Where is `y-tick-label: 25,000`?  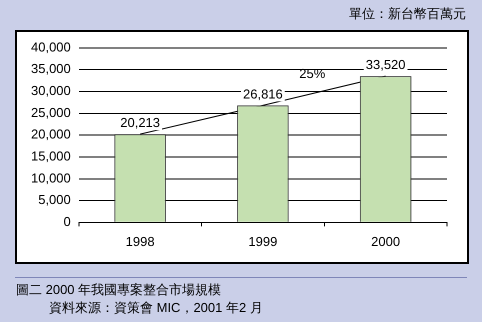
y-tick-label: 25,000 is located at coordinates (50, 112).